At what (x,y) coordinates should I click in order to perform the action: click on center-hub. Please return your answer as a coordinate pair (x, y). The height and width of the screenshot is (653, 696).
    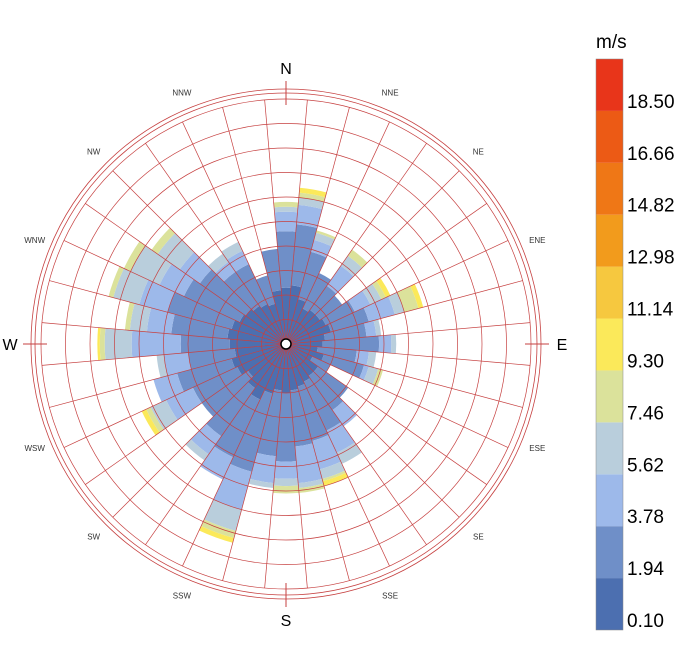
    Looking at the image, I should click on (286, 344).